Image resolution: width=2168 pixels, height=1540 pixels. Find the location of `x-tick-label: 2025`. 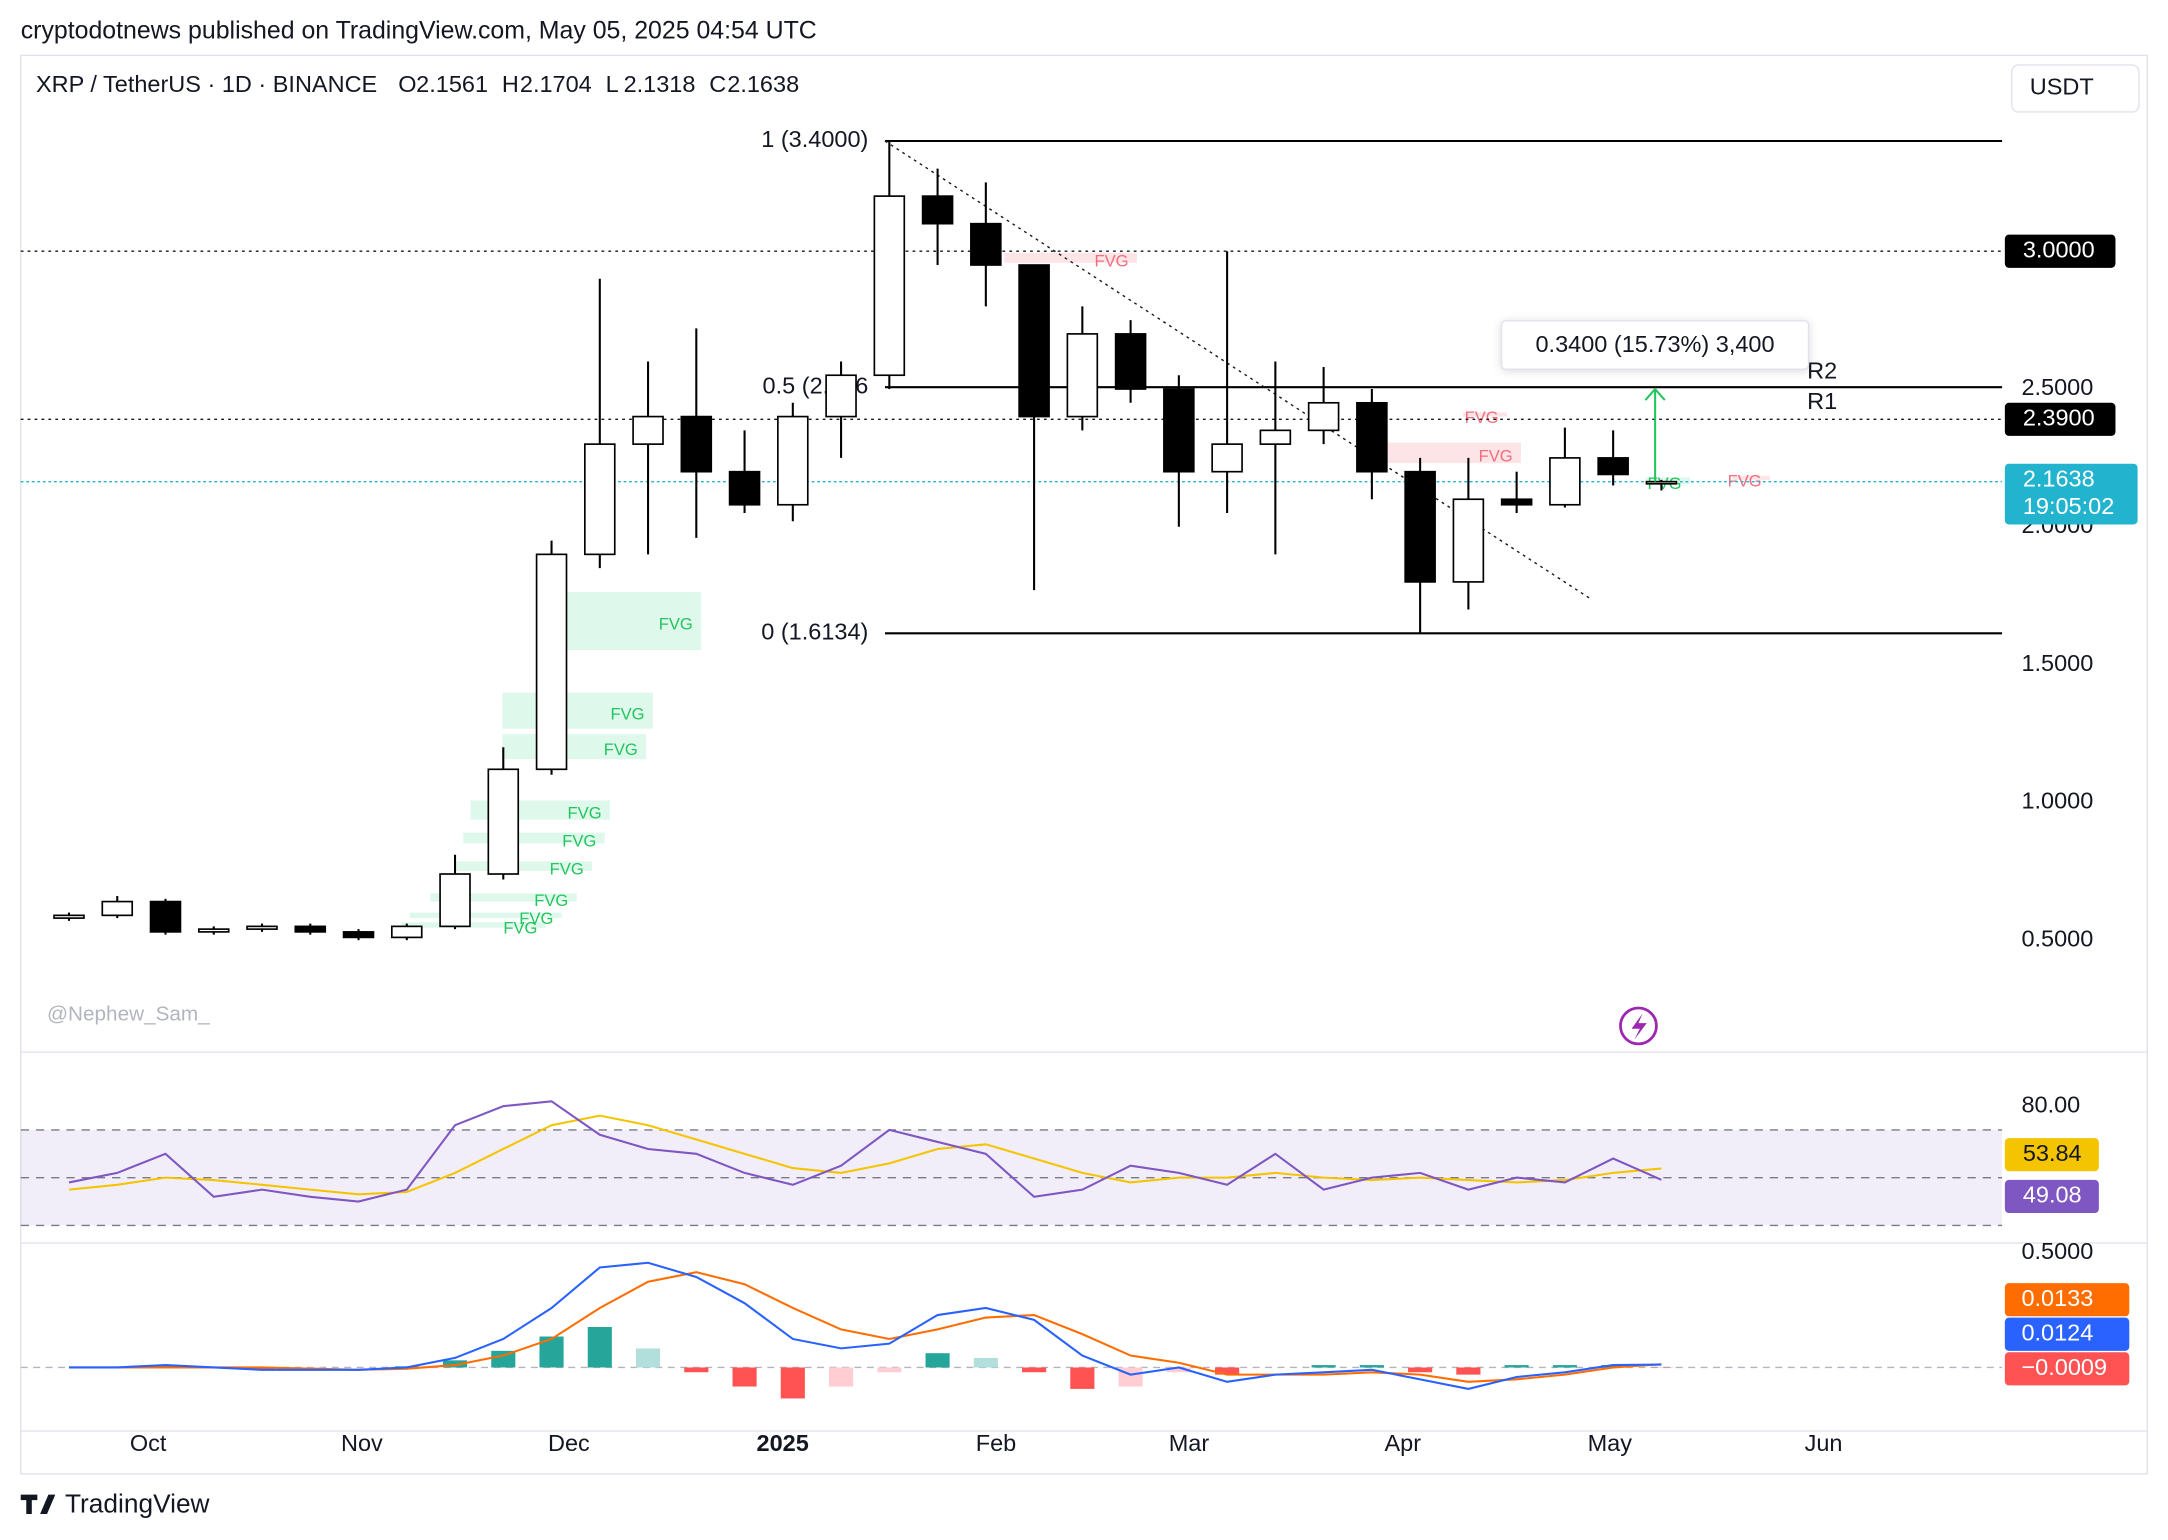

x-tick-label: 2025 is located at coordinates (783, 1443).